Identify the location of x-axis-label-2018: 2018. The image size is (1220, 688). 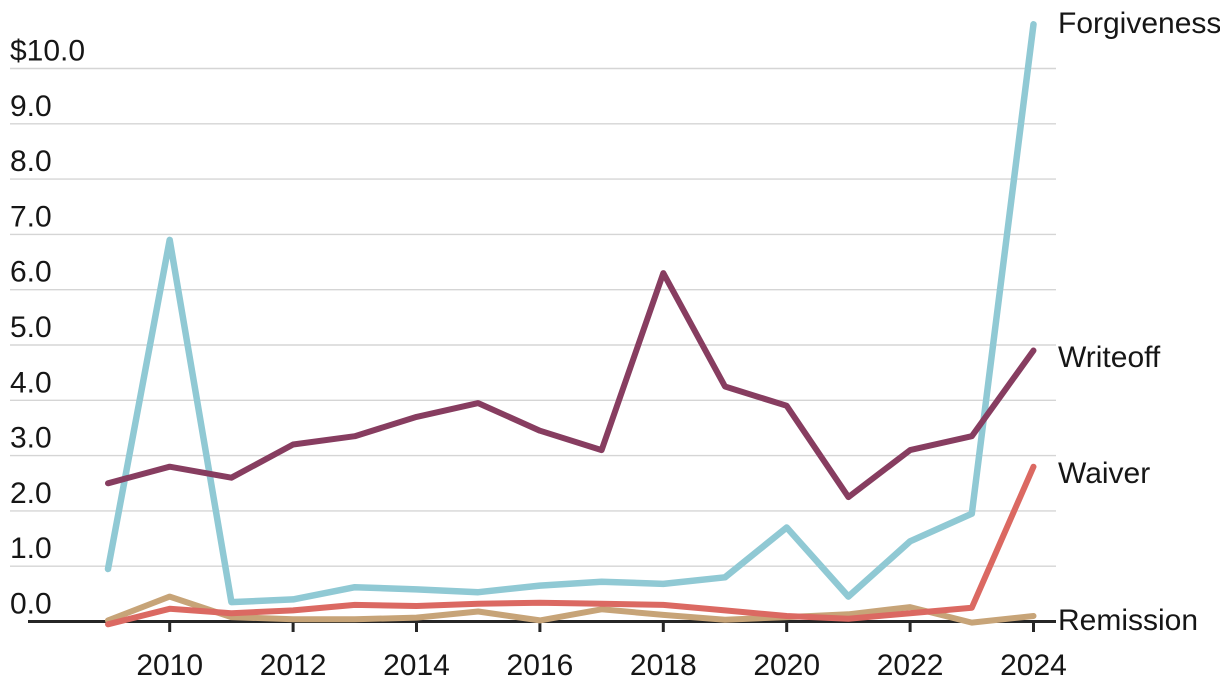
(663, 665).